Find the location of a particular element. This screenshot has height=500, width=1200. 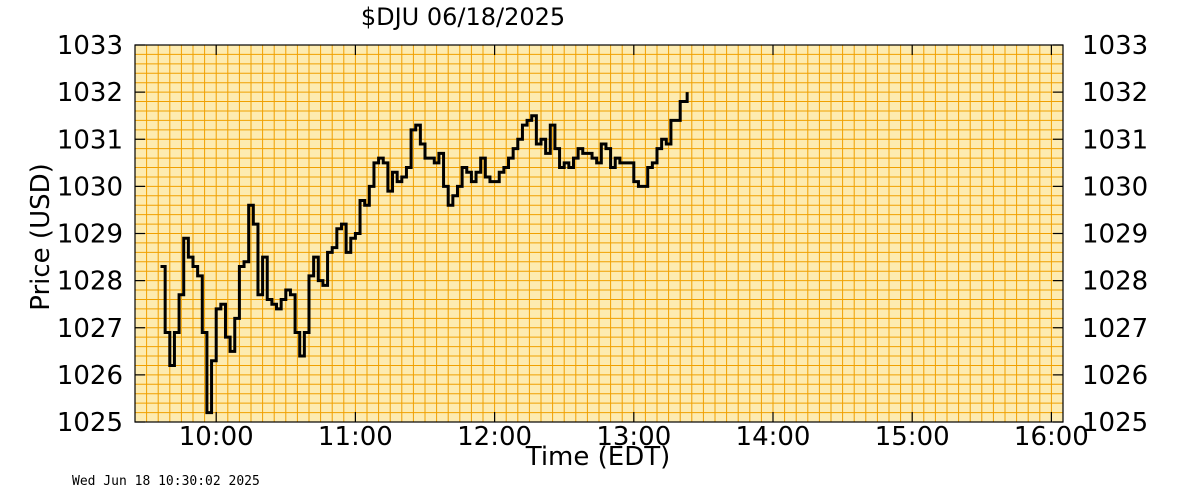

y-axis-label: Price (USD) is located at coordinates (41, 237).